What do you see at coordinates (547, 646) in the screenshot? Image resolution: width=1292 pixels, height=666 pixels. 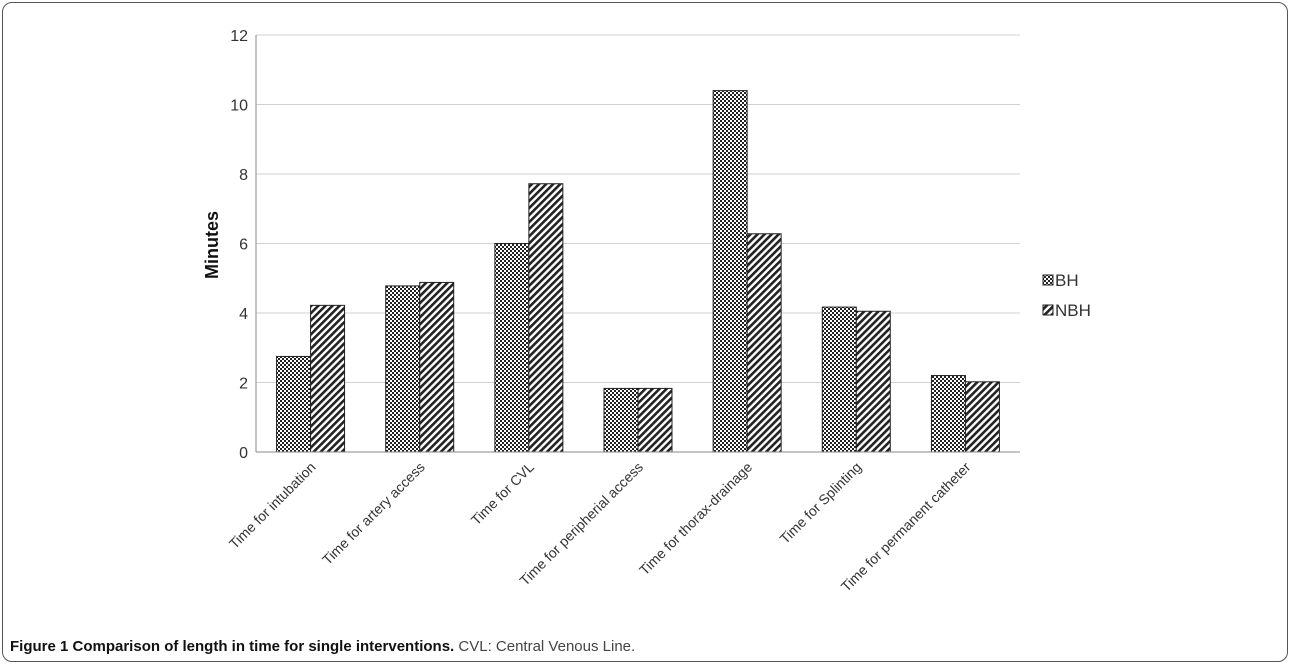 I see `caption-note: CVL: Central Venous Line.` at bounding box center [547, 646].